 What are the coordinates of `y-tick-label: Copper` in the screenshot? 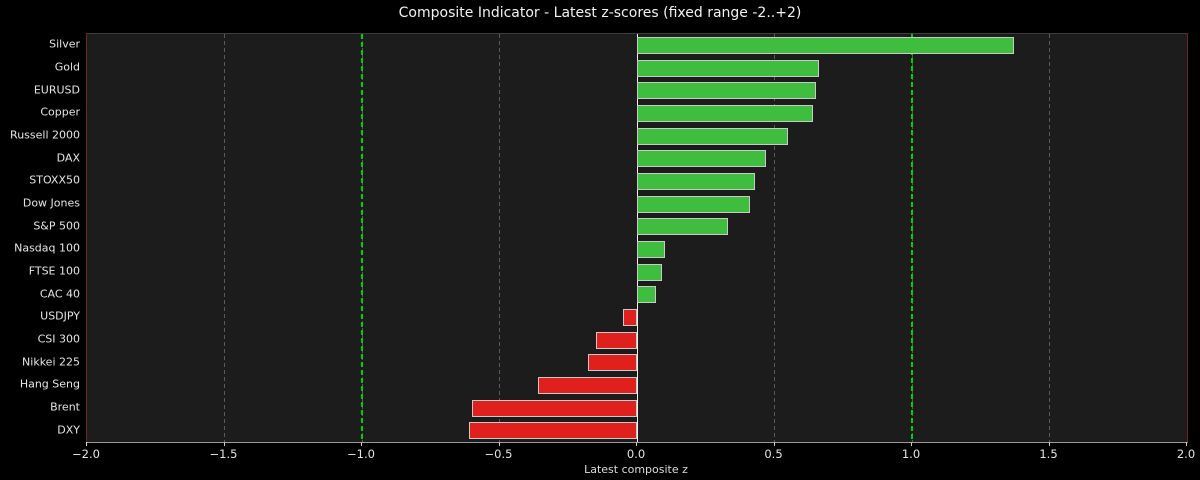 It's located at (60, 112).